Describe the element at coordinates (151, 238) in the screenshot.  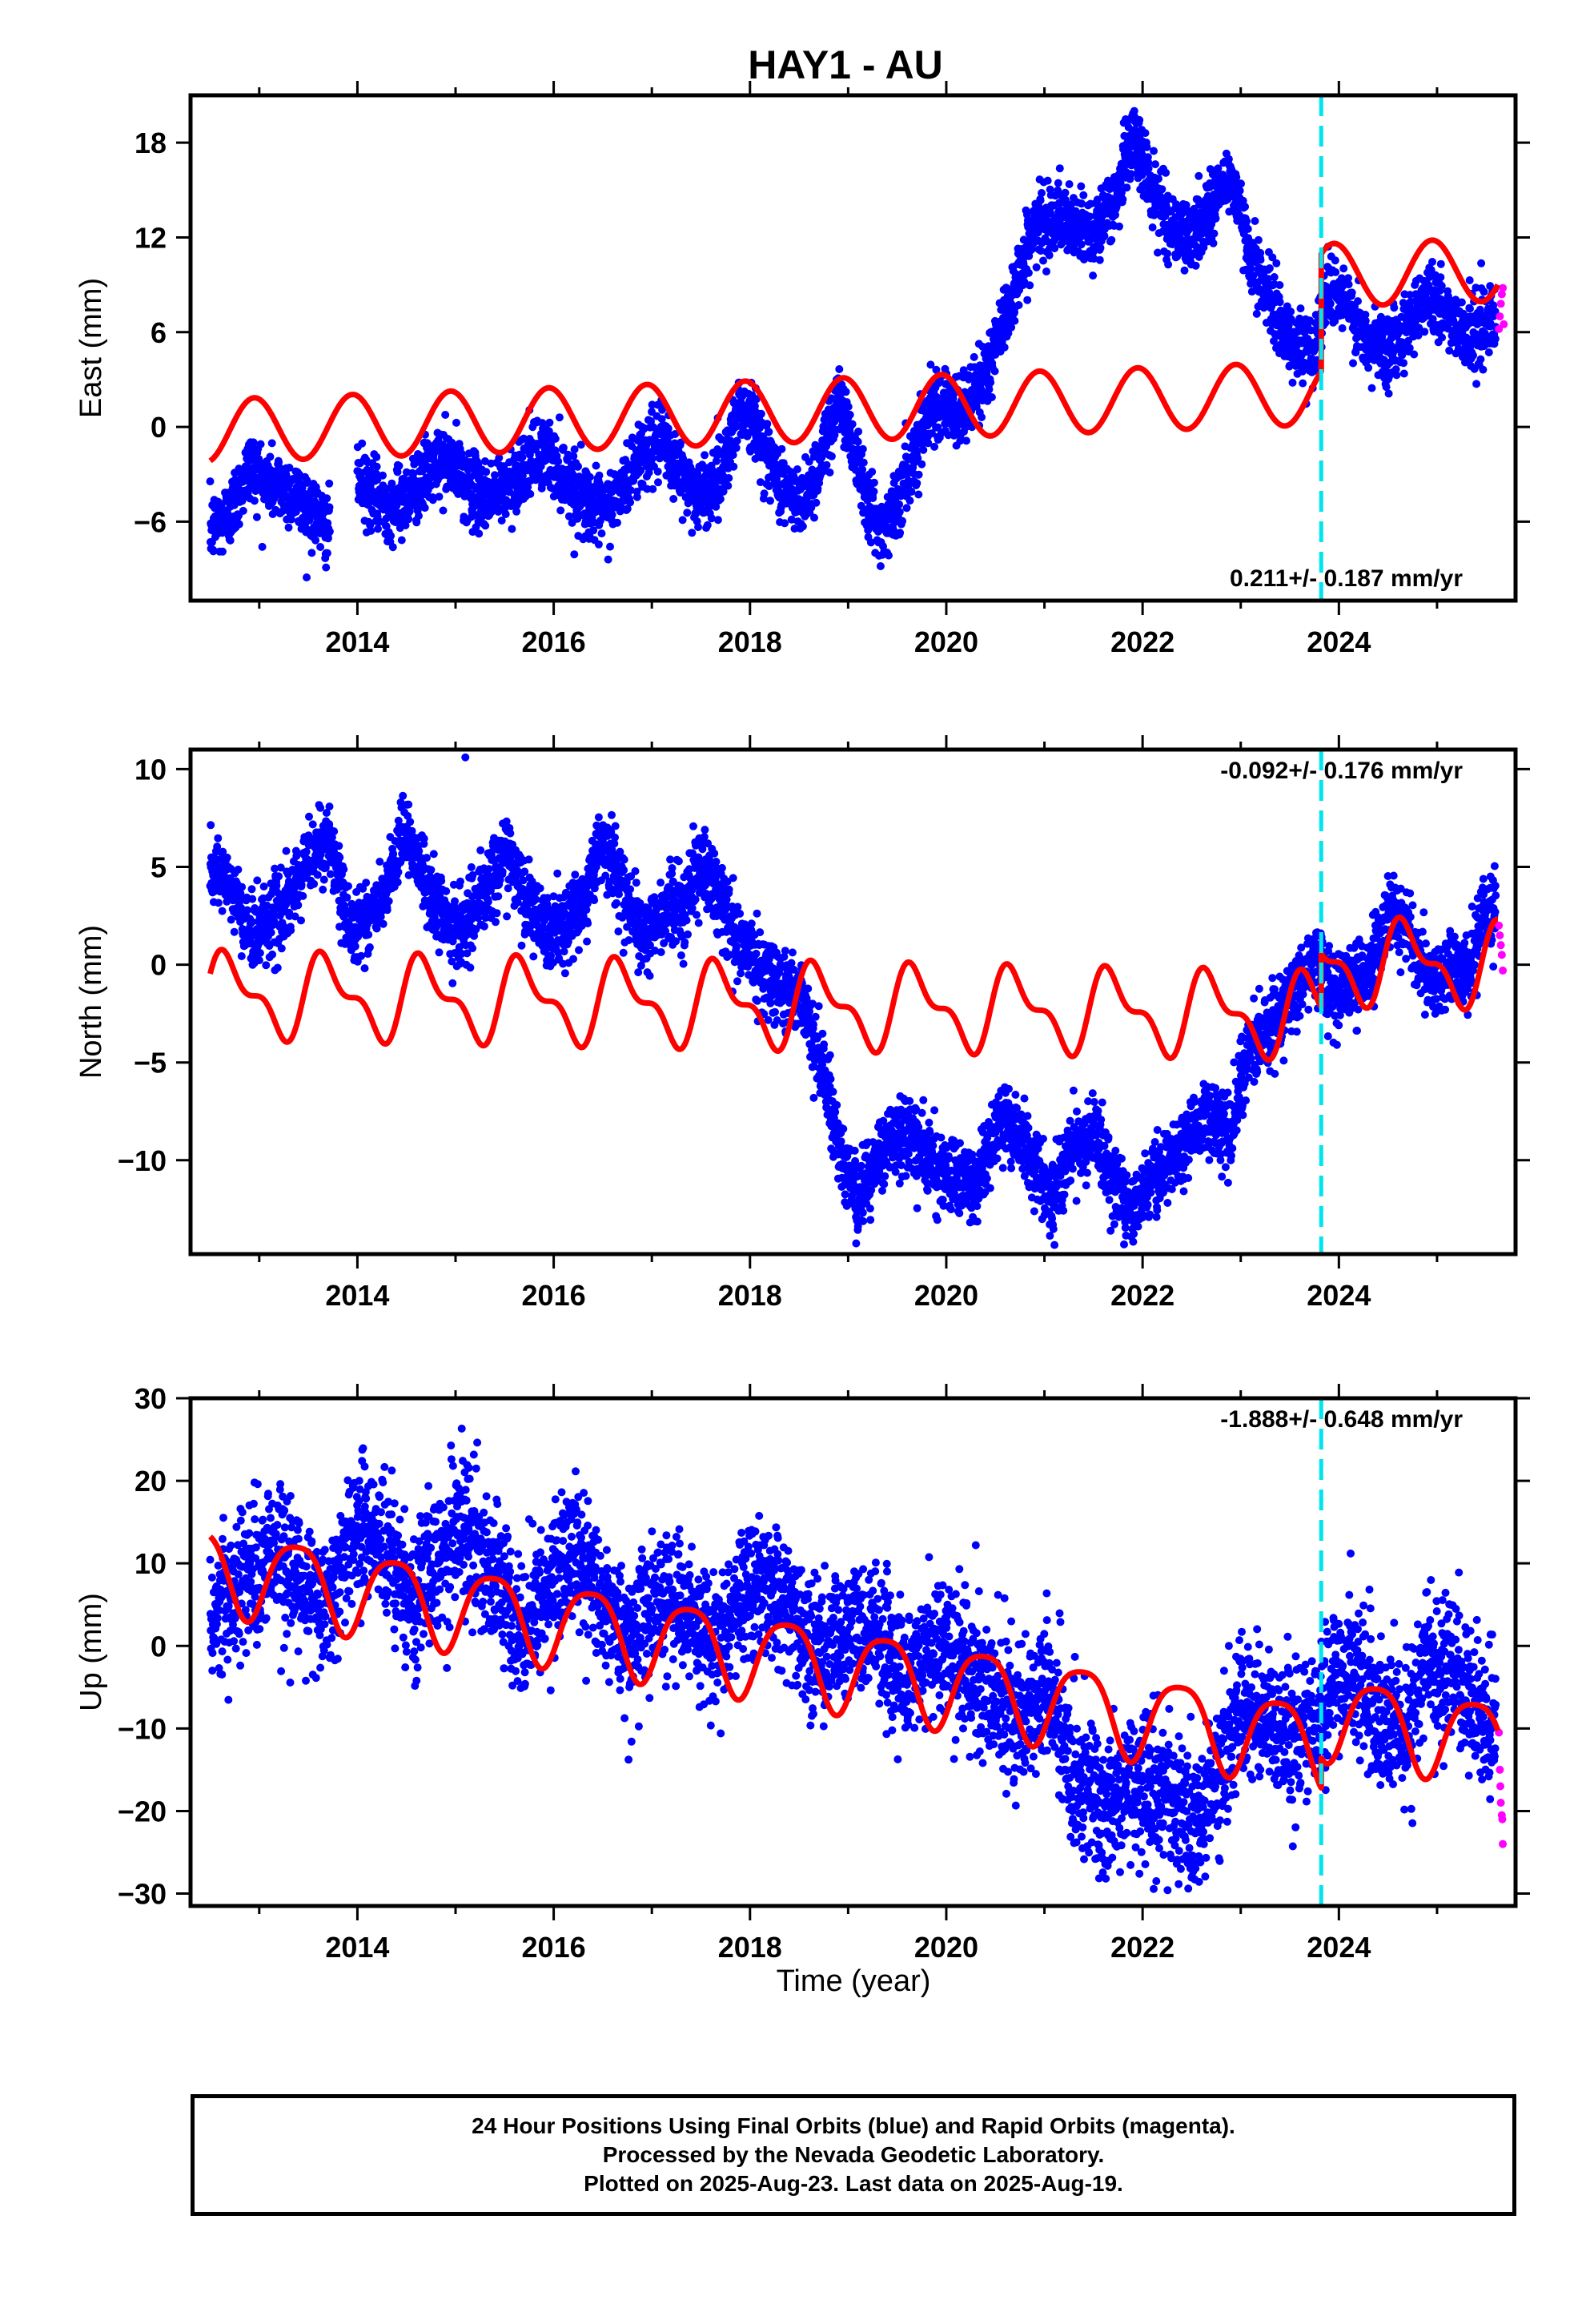
I see `y-tick-label: 12` at that location.